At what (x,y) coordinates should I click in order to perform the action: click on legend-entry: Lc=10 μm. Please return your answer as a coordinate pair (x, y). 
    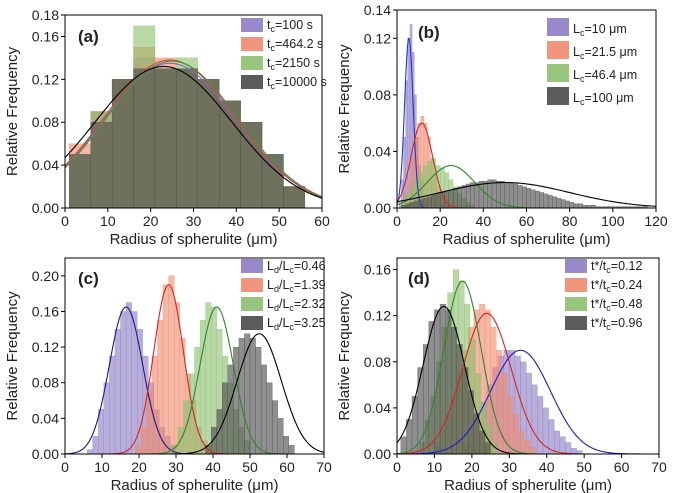
    Looking at the image, I should click on (600, 30).